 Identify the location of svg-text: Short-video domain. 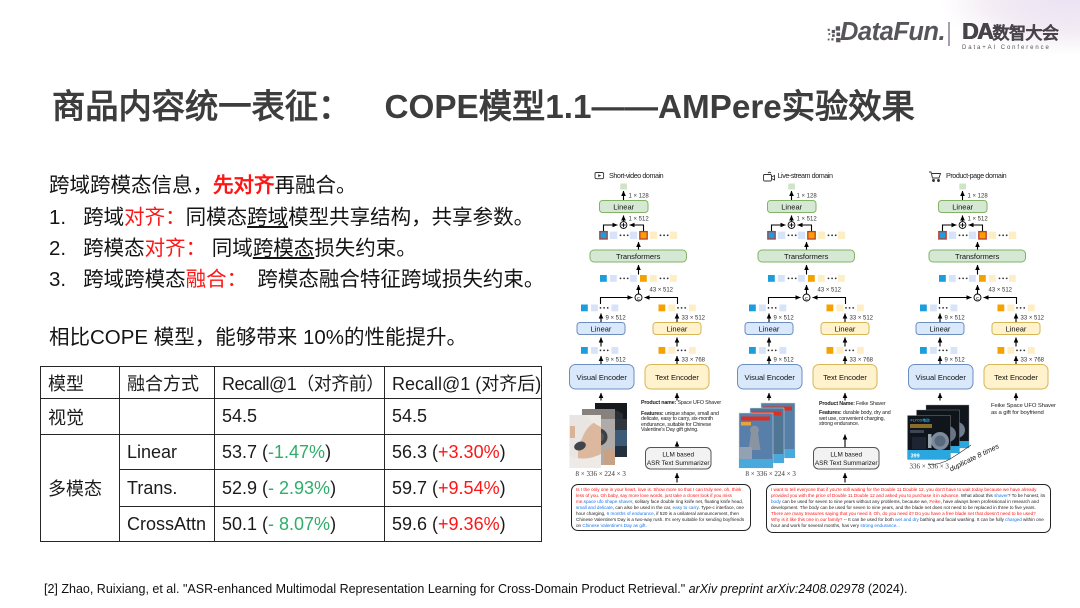
(636, 175).